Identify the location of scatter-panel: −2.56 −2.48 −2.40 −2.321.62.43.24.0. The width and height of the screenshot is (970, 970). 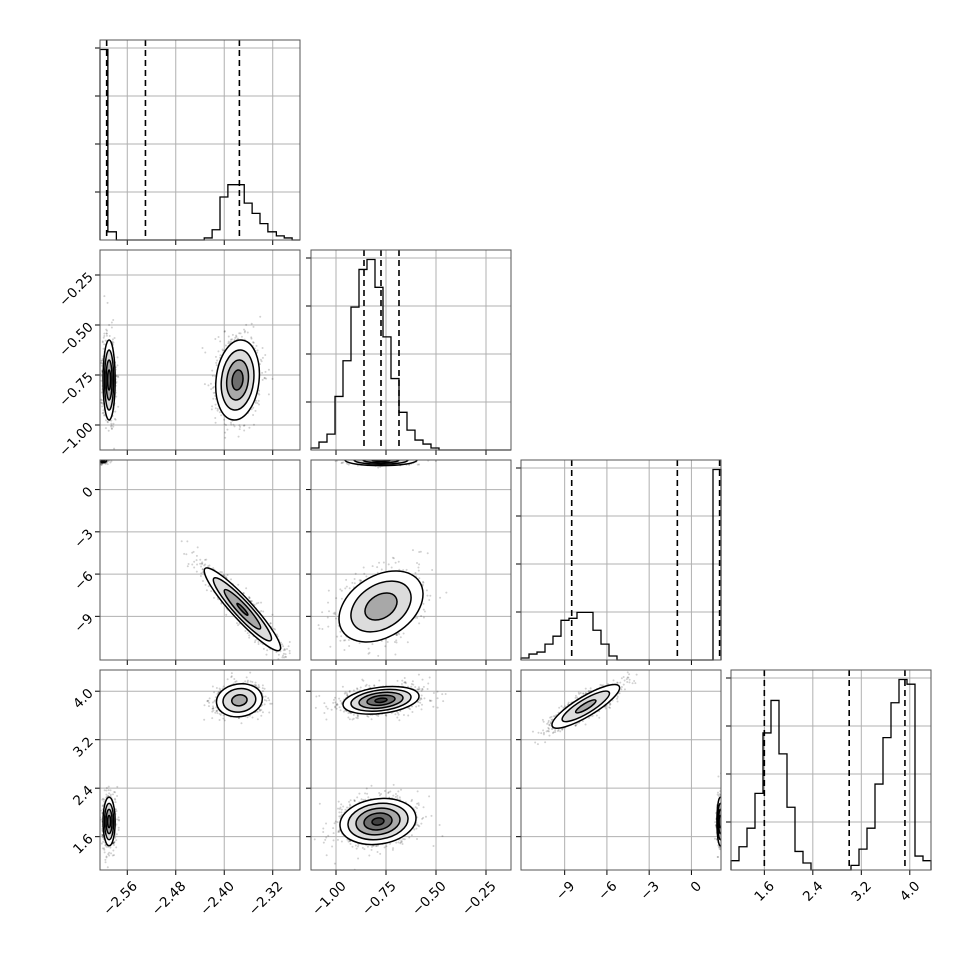
(185, 794).